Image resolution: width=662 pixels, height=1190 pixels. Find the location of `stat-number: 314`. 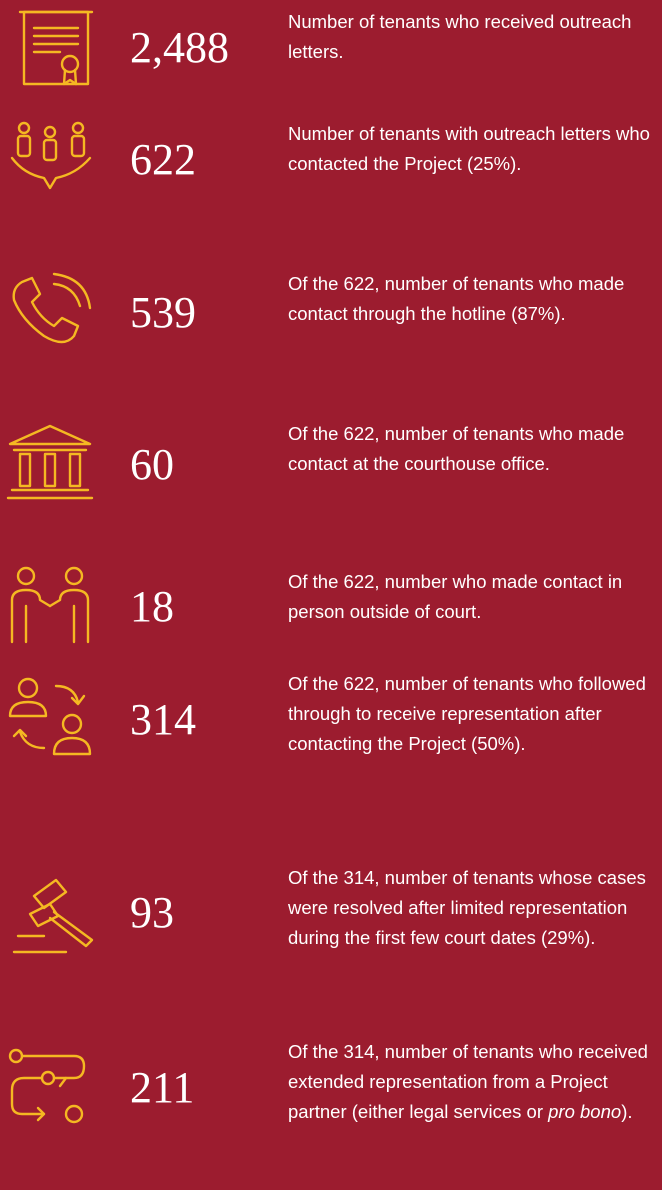

stat-number: 314 is located at coordinates (163, 719).